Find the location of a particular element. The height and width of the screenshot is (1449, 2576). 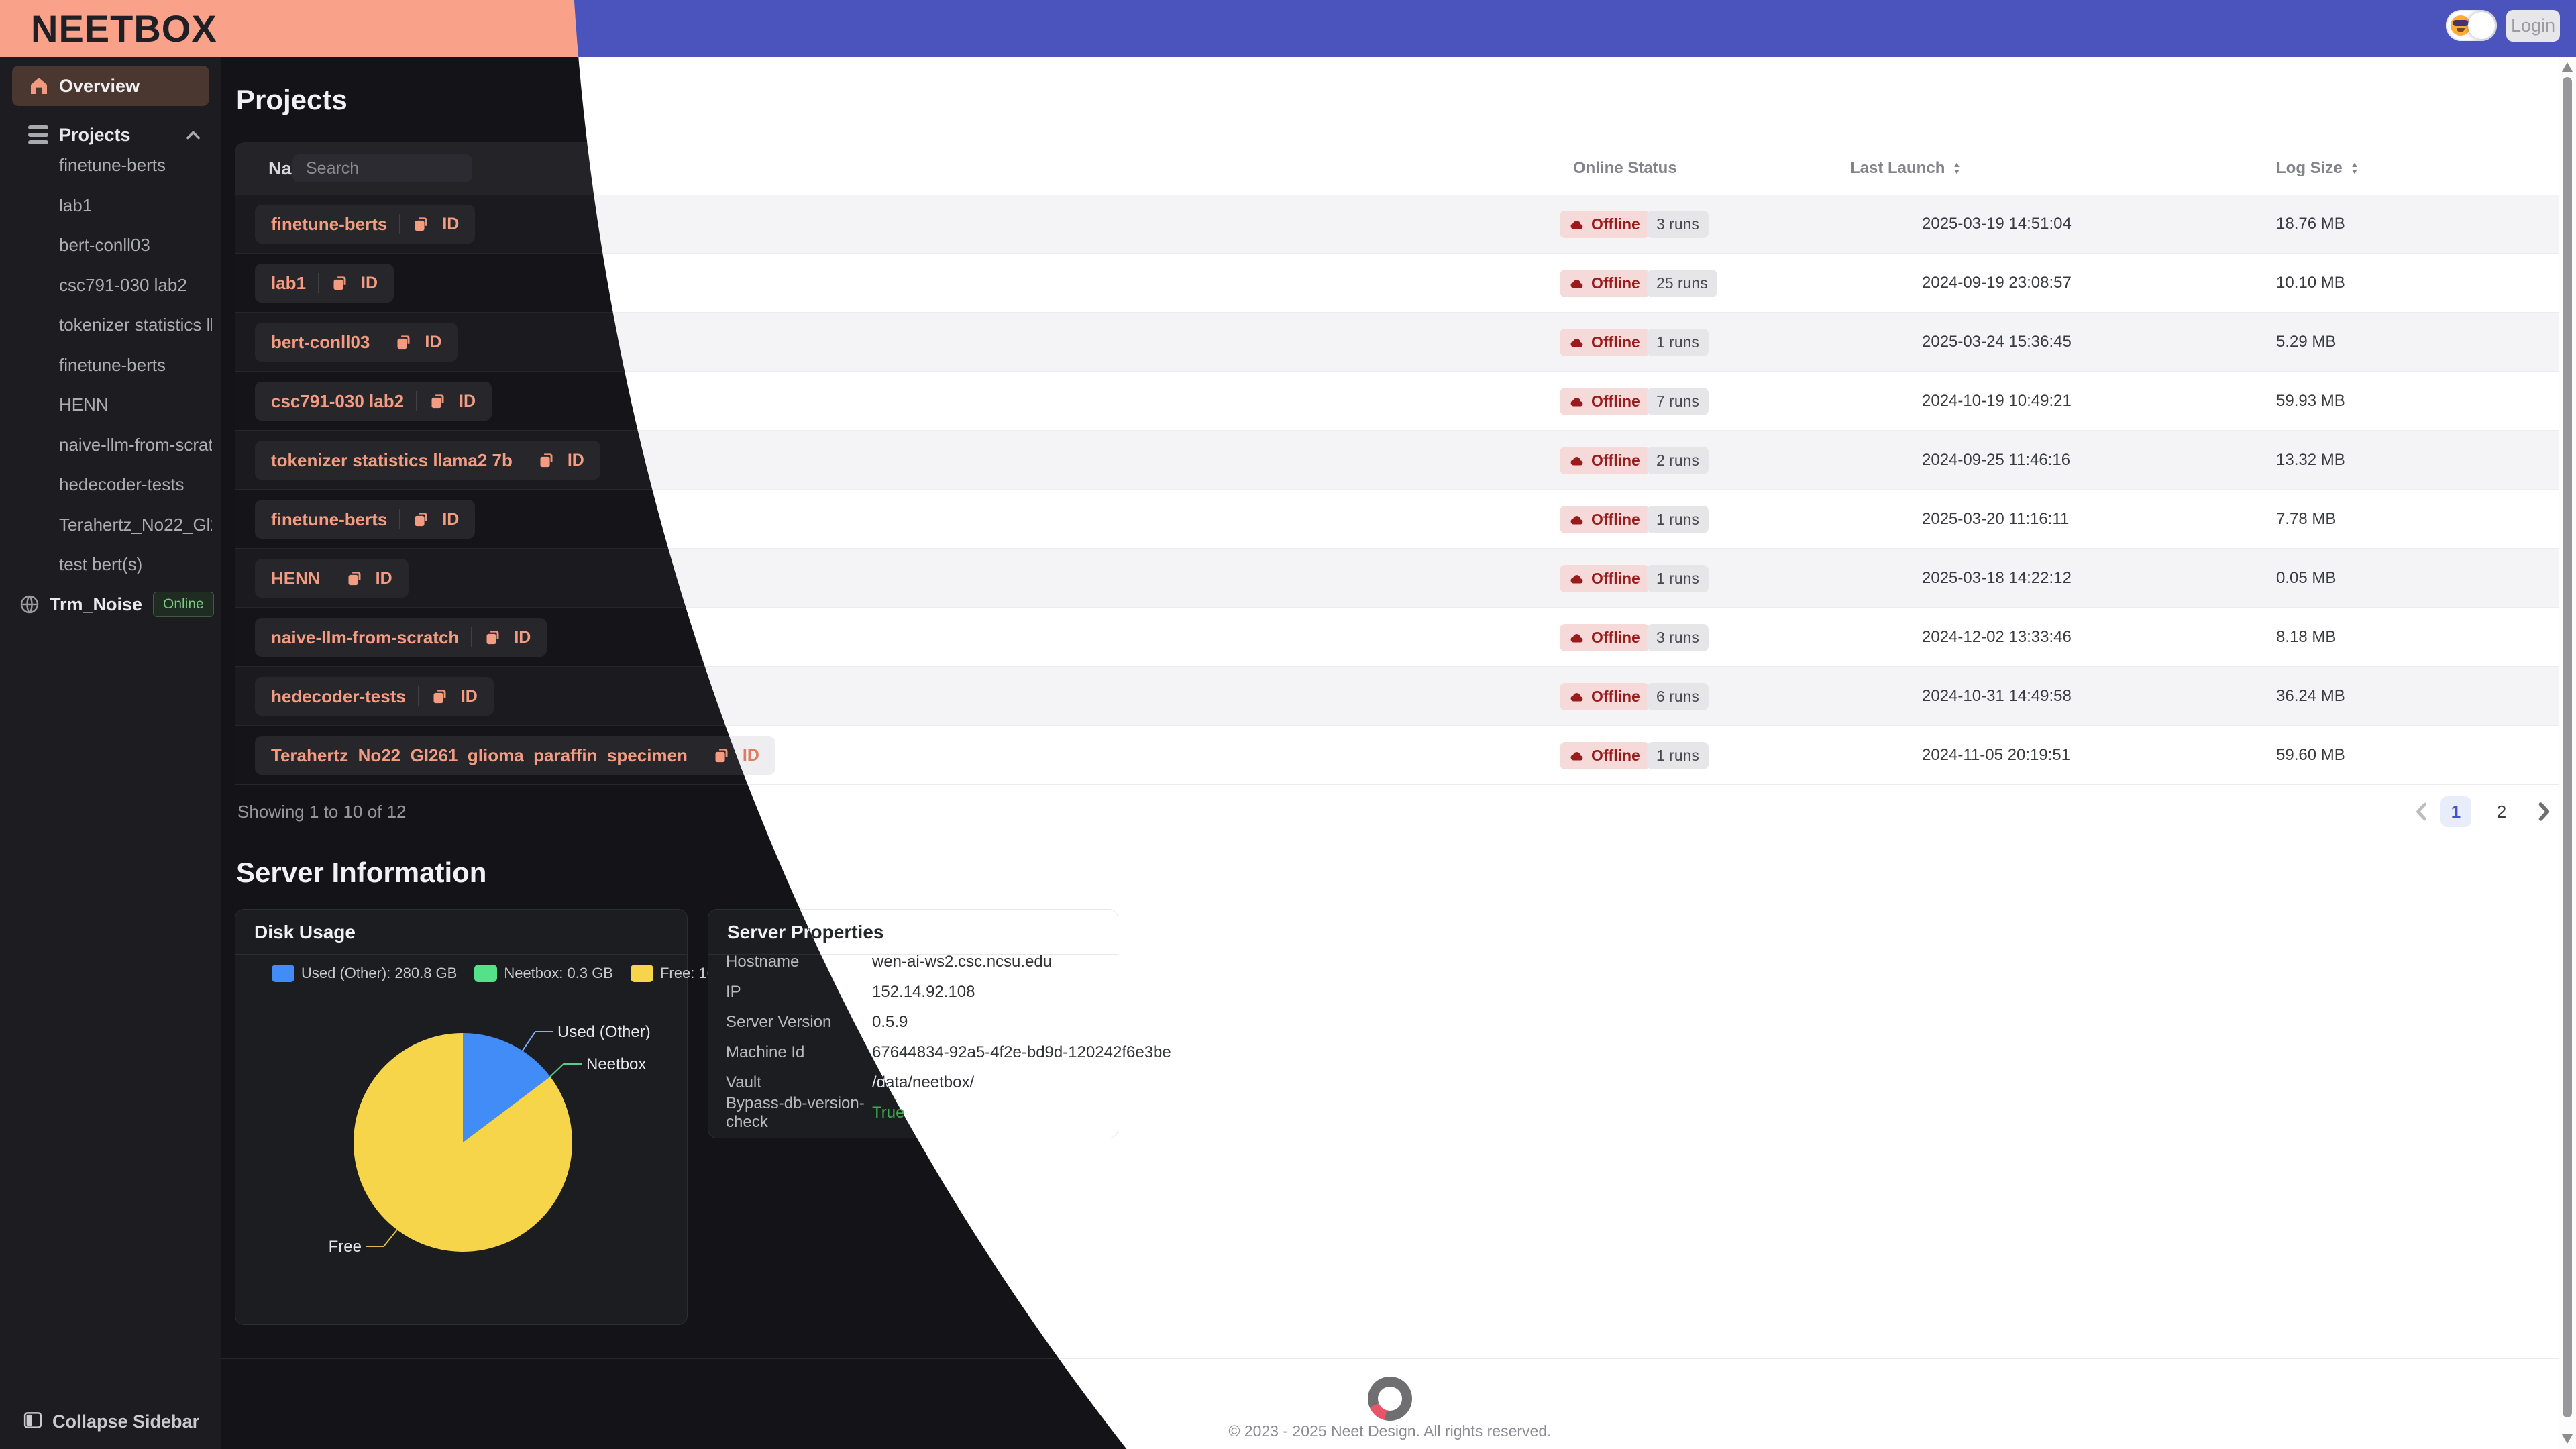

sidebar-project-item: naive-llm-from-scratch is located at coordinates (135, 445).